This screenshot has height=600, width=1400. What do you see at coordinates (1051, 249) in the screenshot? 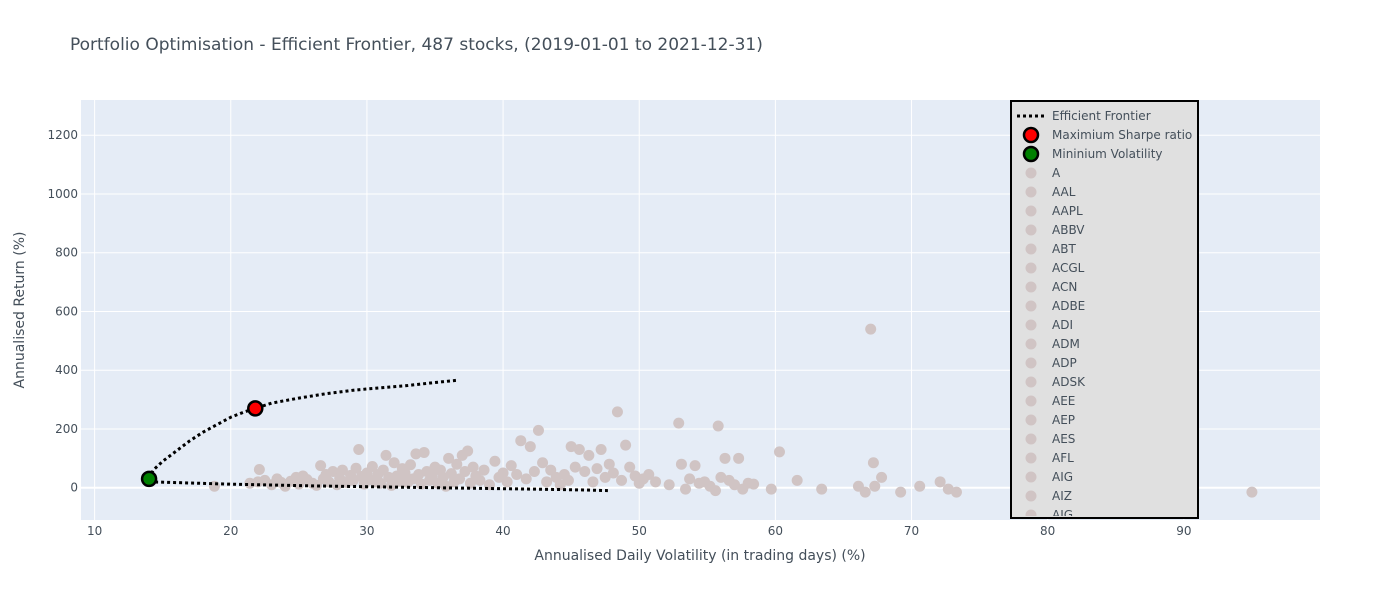
I see `legend-item-stock: ABT` at bounding box center [1051, 249].